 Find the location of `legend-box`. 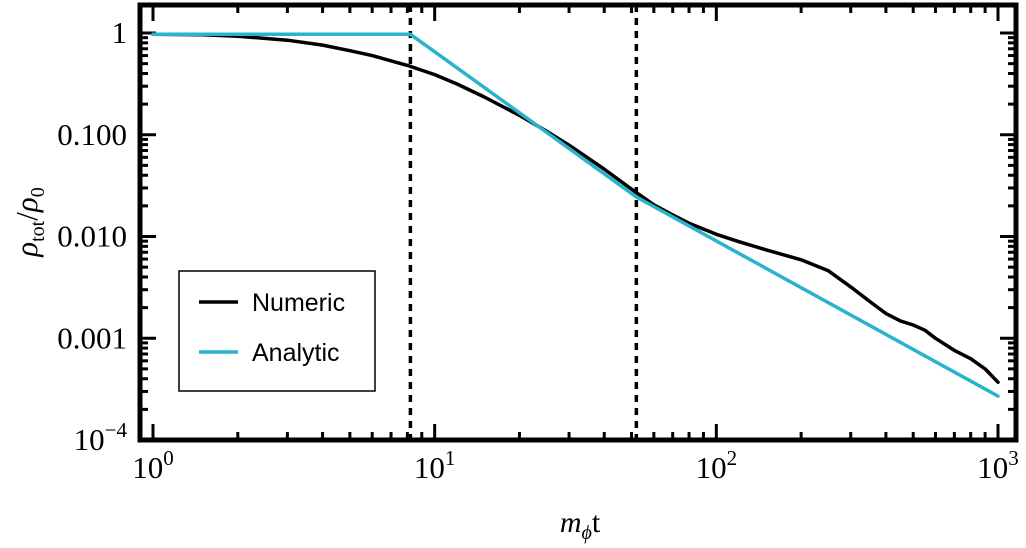

legend-box is located at coordinates (277, 331).